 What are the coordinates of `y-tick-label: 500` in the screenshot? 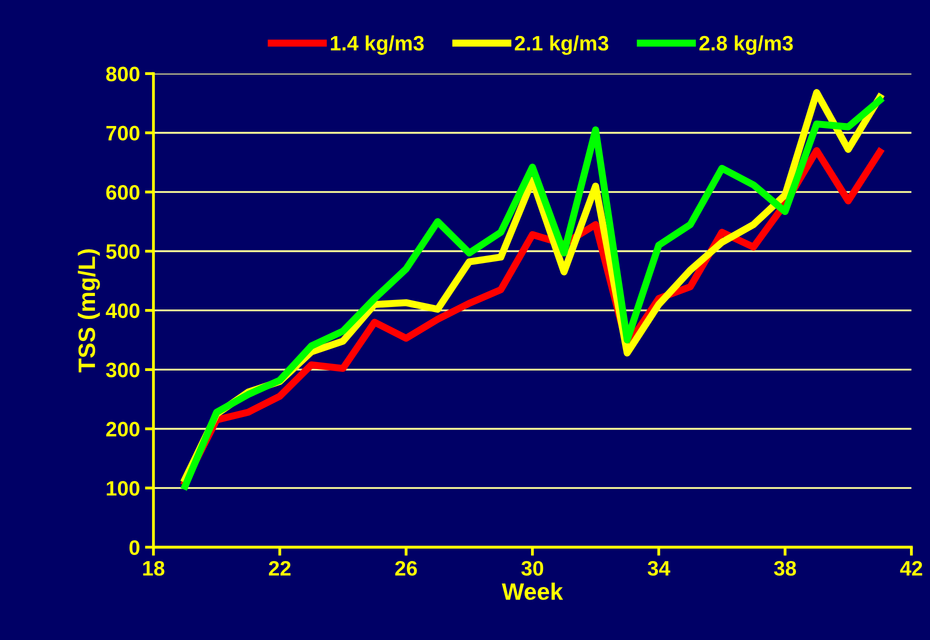 It's located at (123, 251).